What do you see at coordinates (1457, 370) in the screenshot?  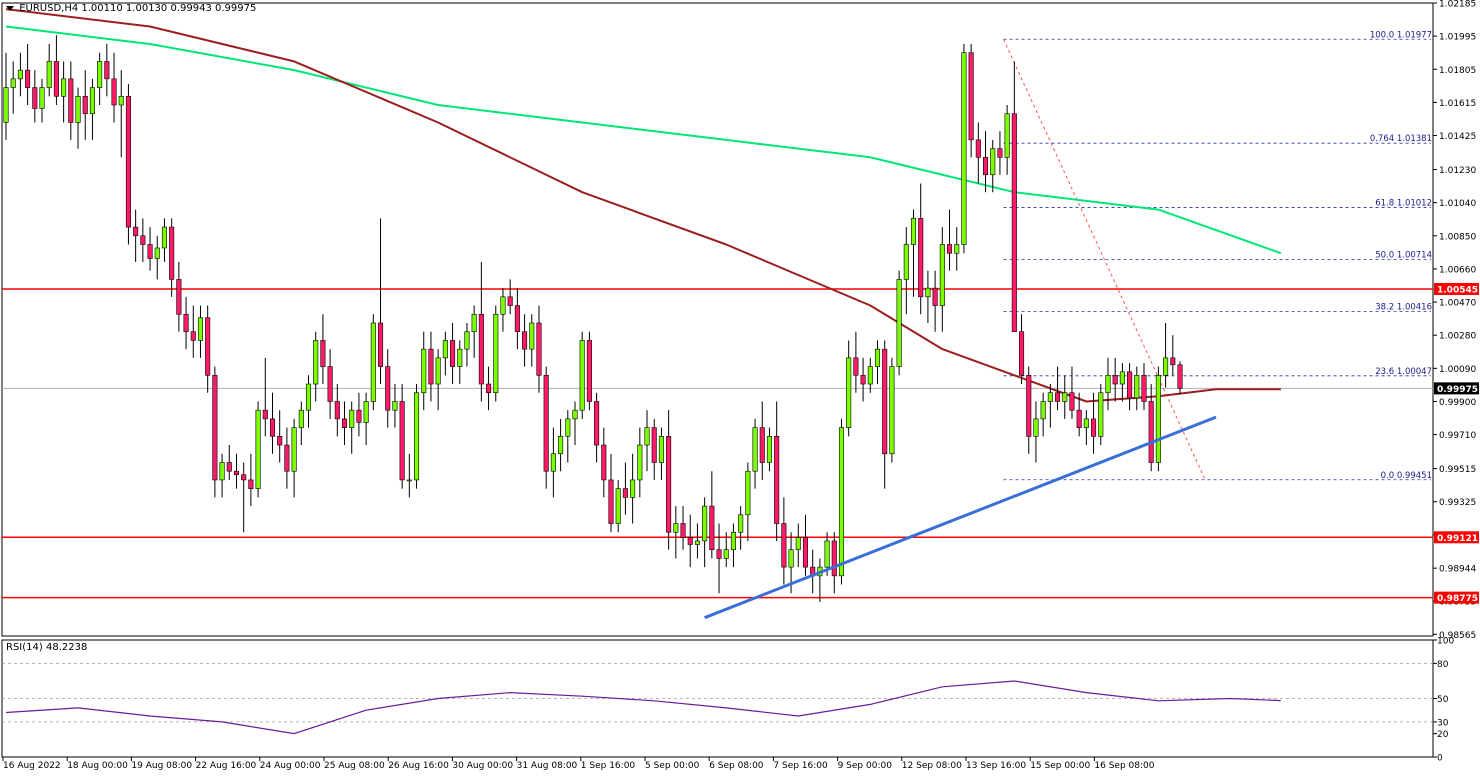 I see `price-tick-label: 1.00090` at bounding box center [1457, 370].